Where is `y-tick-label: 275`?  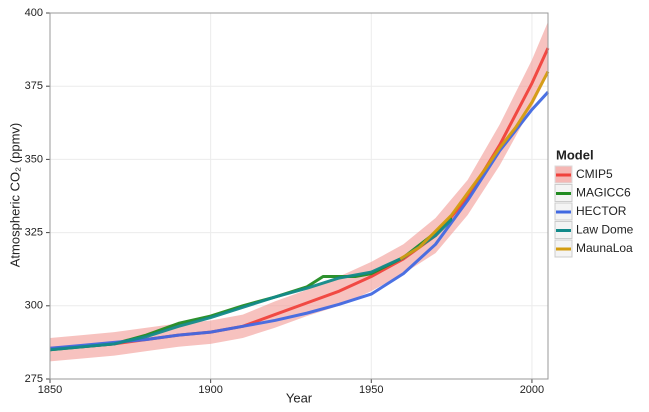 y-tick-label: 275 is located at coordinates (34, 379).